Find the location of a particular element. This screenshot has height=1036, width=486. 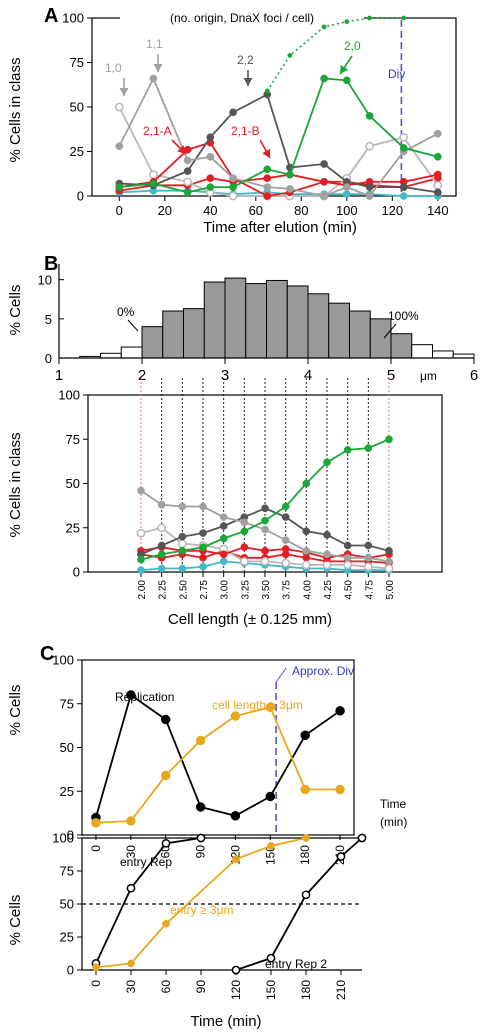

panel-c-bottom-series-entry-rep-line is located at coordinates (148, 900).